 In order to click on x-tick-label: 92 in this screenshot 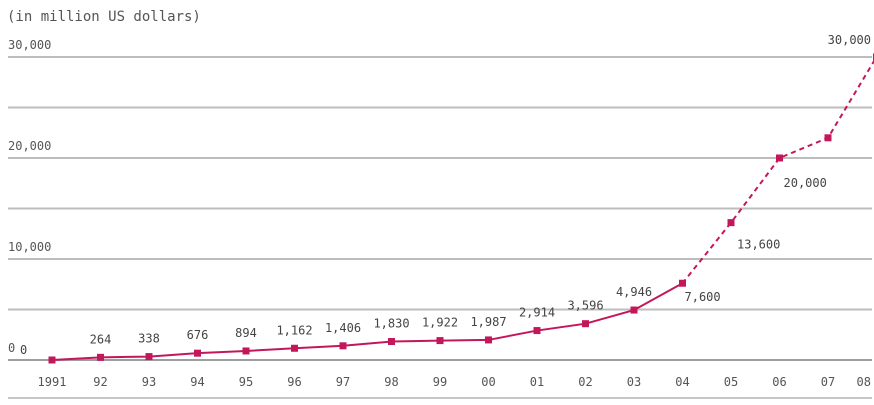, I will do `click(100, 382)`.